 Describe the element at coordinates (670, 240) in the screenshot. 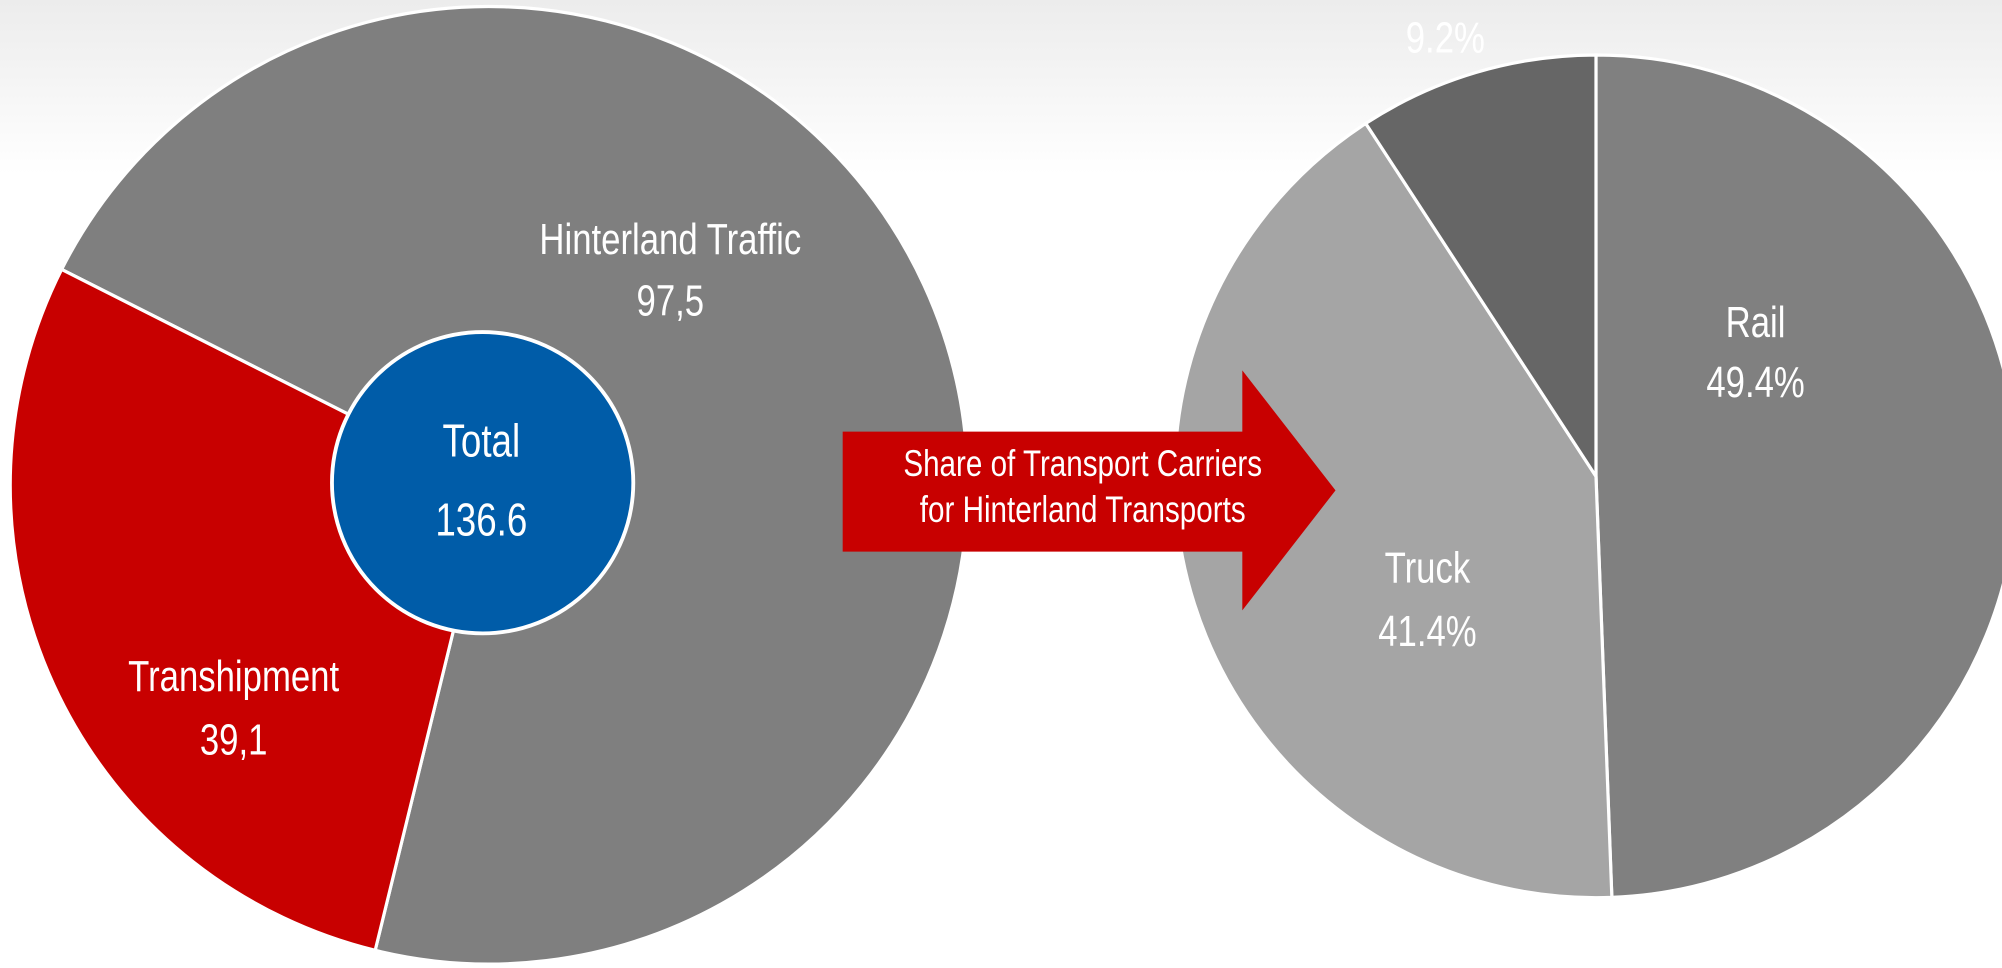

I see `slice-label: Hinterland Traffic` at that location.